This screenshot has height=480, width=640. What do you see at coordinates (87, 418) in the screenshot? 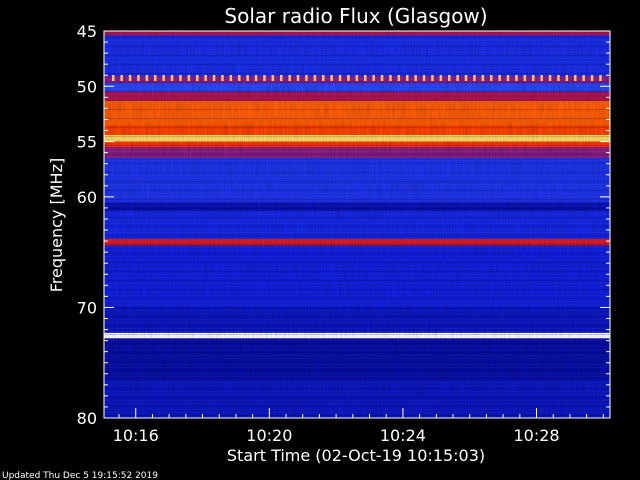
I see `y-tick-label-5: 80` at bounding box center [87, 418].